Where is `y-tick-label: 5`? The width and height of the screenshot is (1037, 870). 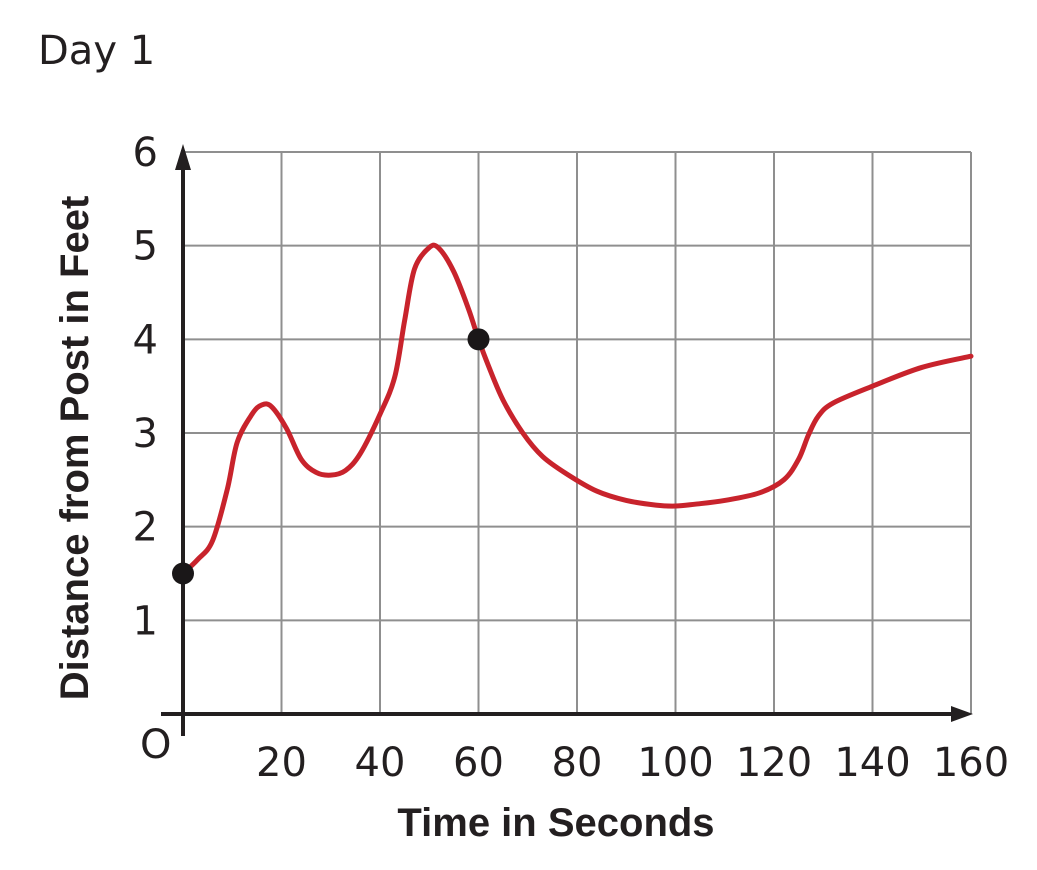 y-tick-label: 5 is located at coordinates (145, 247).